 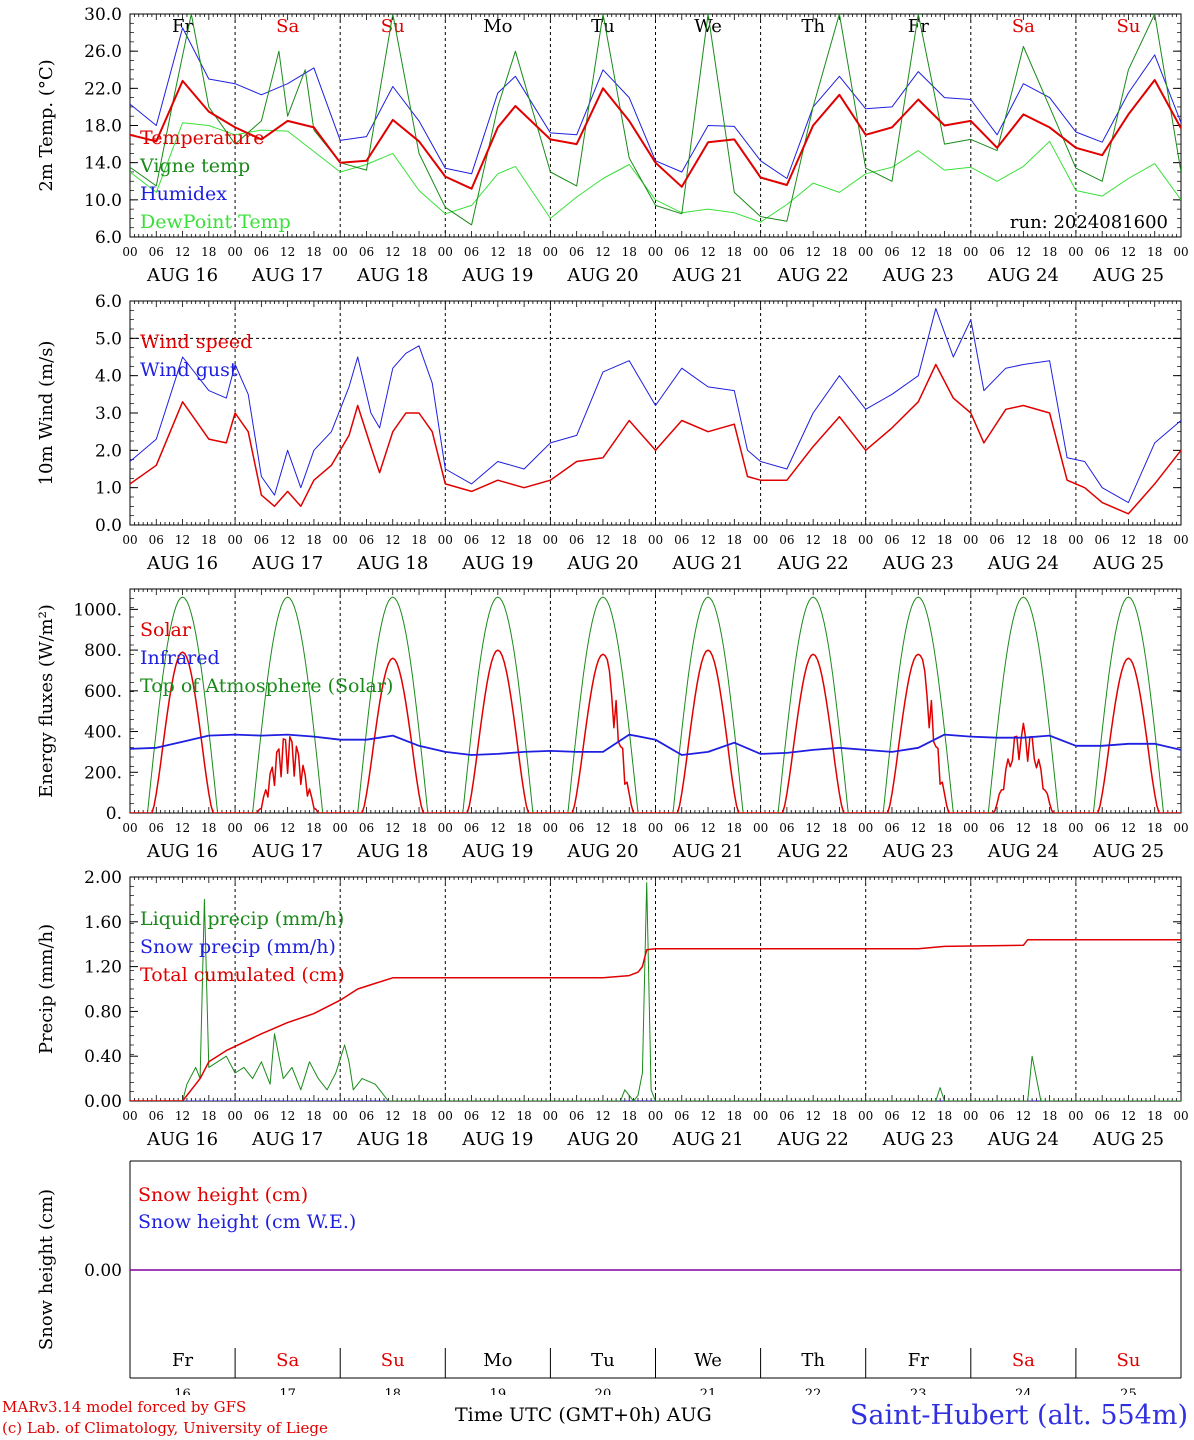 I want to click on day-number-label: 25, so click(x=1128, y=1391).